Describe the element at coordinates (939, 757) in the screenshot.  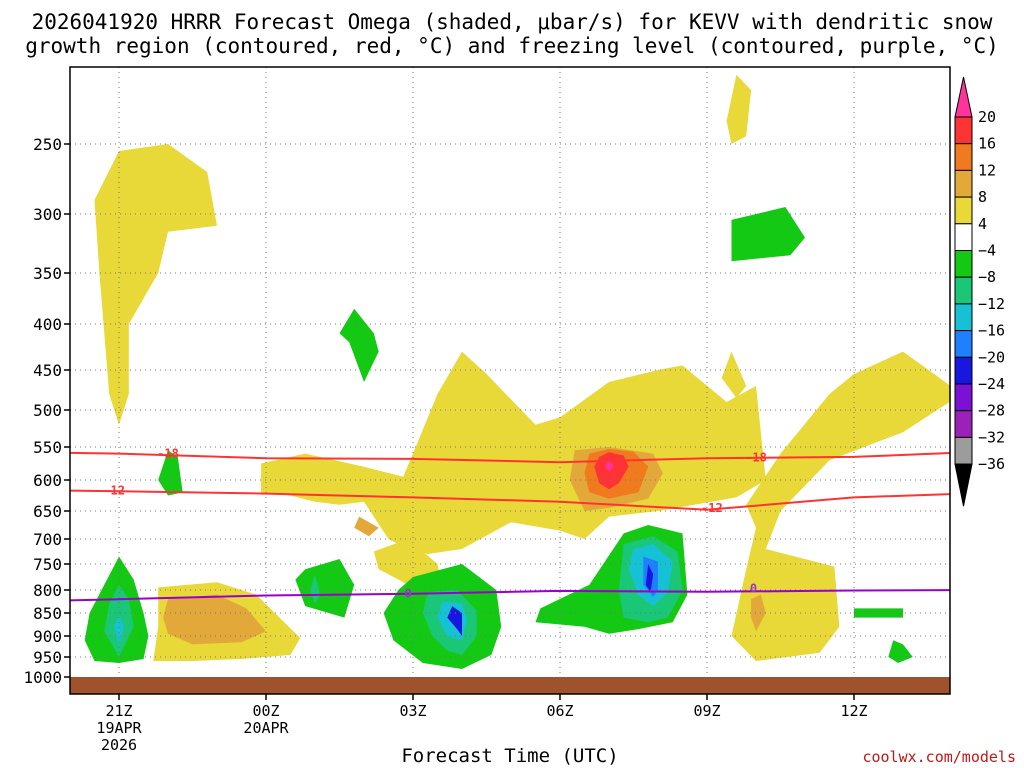
I see `credit-text: coolwx.com/models` at that location.